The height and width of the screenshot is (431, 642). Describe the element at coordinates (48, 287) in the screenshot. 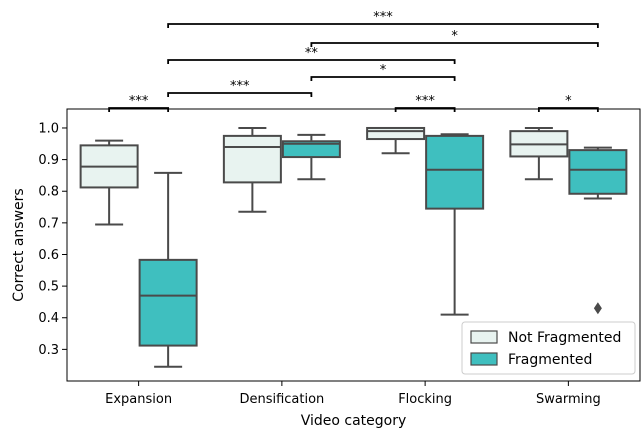

I see `y-tick-label: 0.5` at that location.